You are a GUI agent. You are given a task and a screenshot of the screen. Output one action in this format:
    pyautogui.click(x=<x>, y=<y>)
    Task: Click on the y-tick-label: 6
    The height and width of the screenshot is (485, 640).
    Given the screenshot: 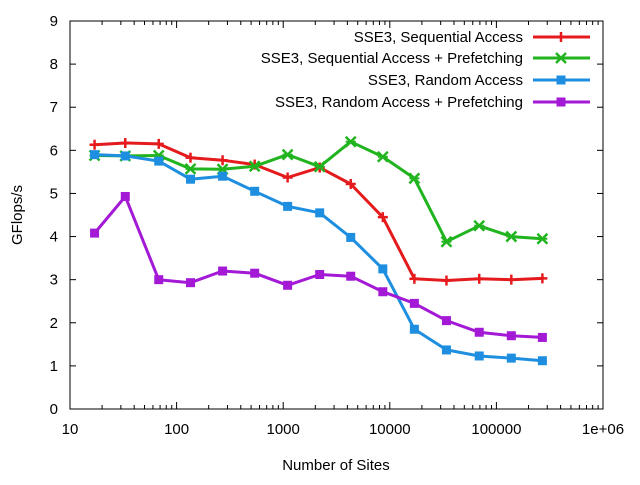 What is the action you would take?
    pyautogui.click(x=54, y=150)
    